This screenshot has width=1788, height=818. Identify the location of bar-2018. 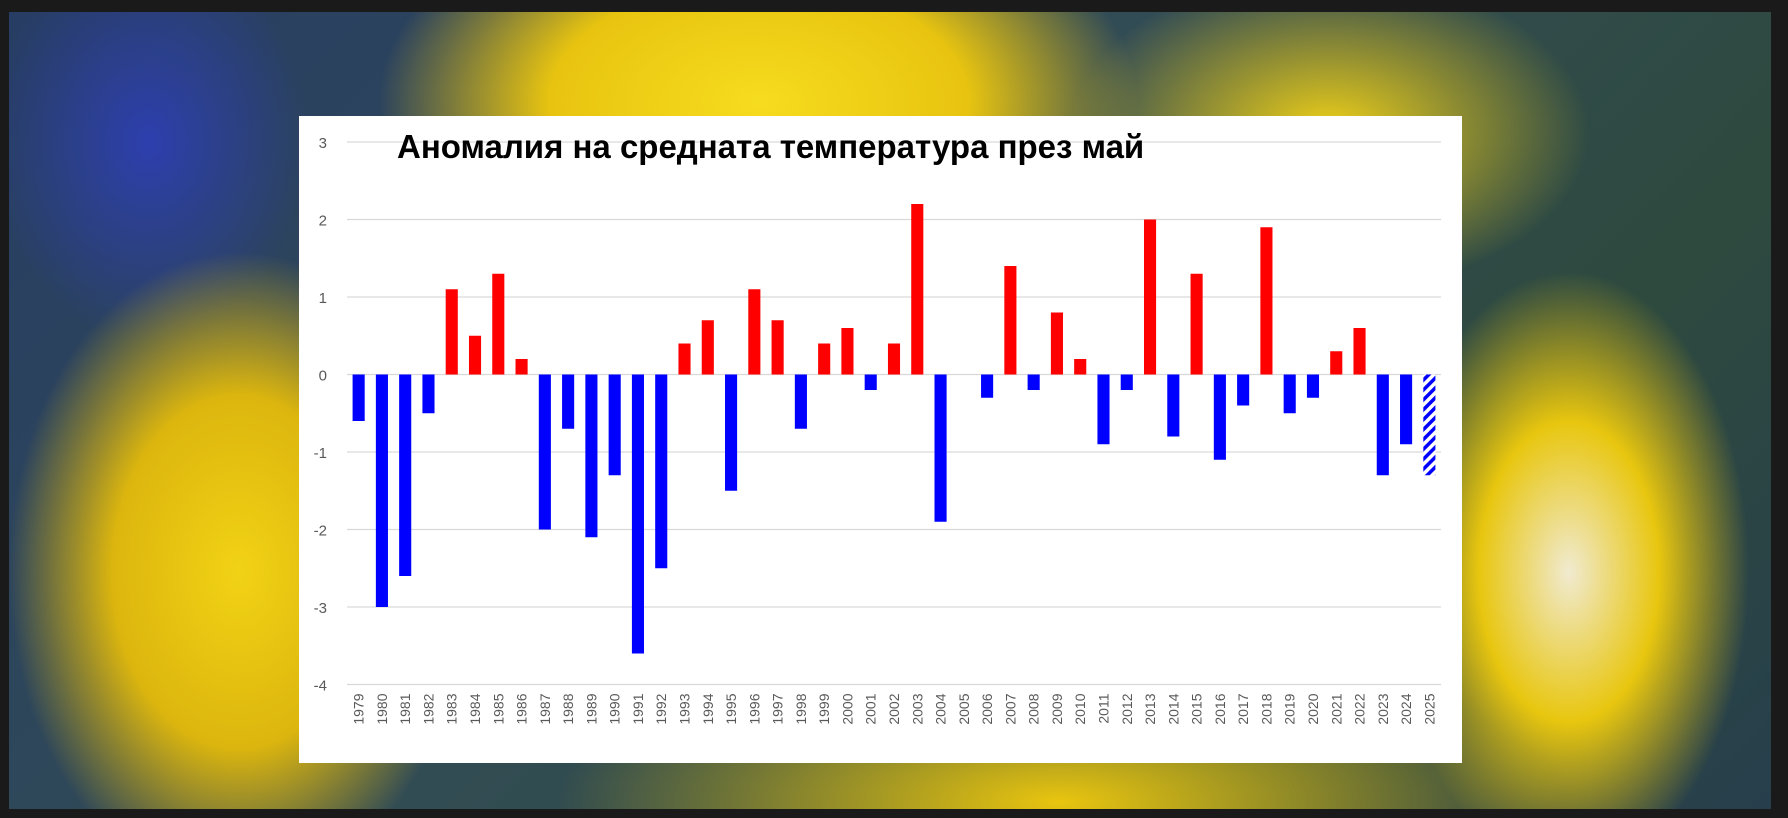
(1266, 301).